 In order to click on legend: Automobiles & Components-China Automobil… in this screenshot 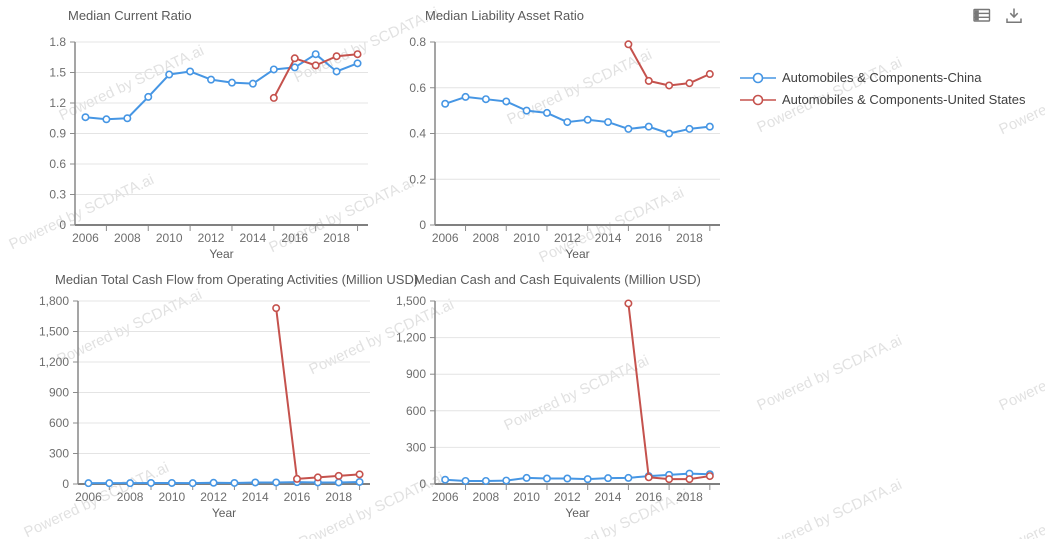, I will do `click(883, 88)`.